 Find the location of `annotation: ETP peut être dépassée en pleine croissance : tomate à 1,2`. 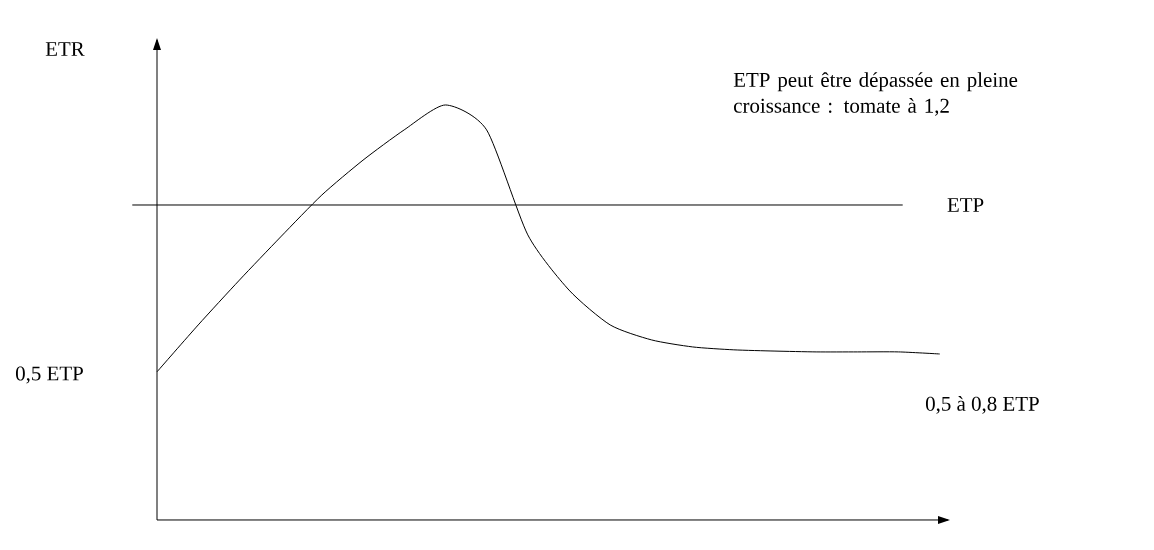

annotation: ETP peut être dépassée en pleine croissance : tomate à 1,2 is located at coordinates (875, 94).